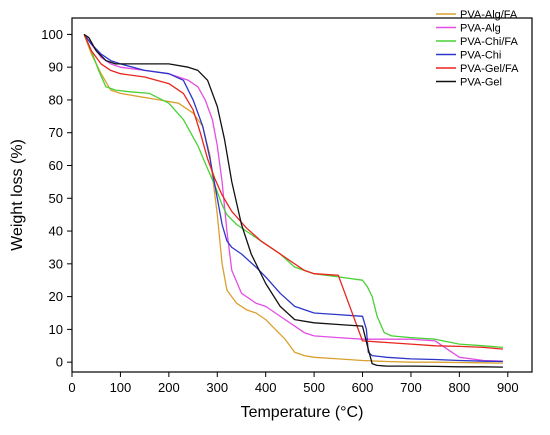 The height and width of the screenshot is (435, 550). I want to click on x-axis-title: Temperature (°C), so click(302, 412).